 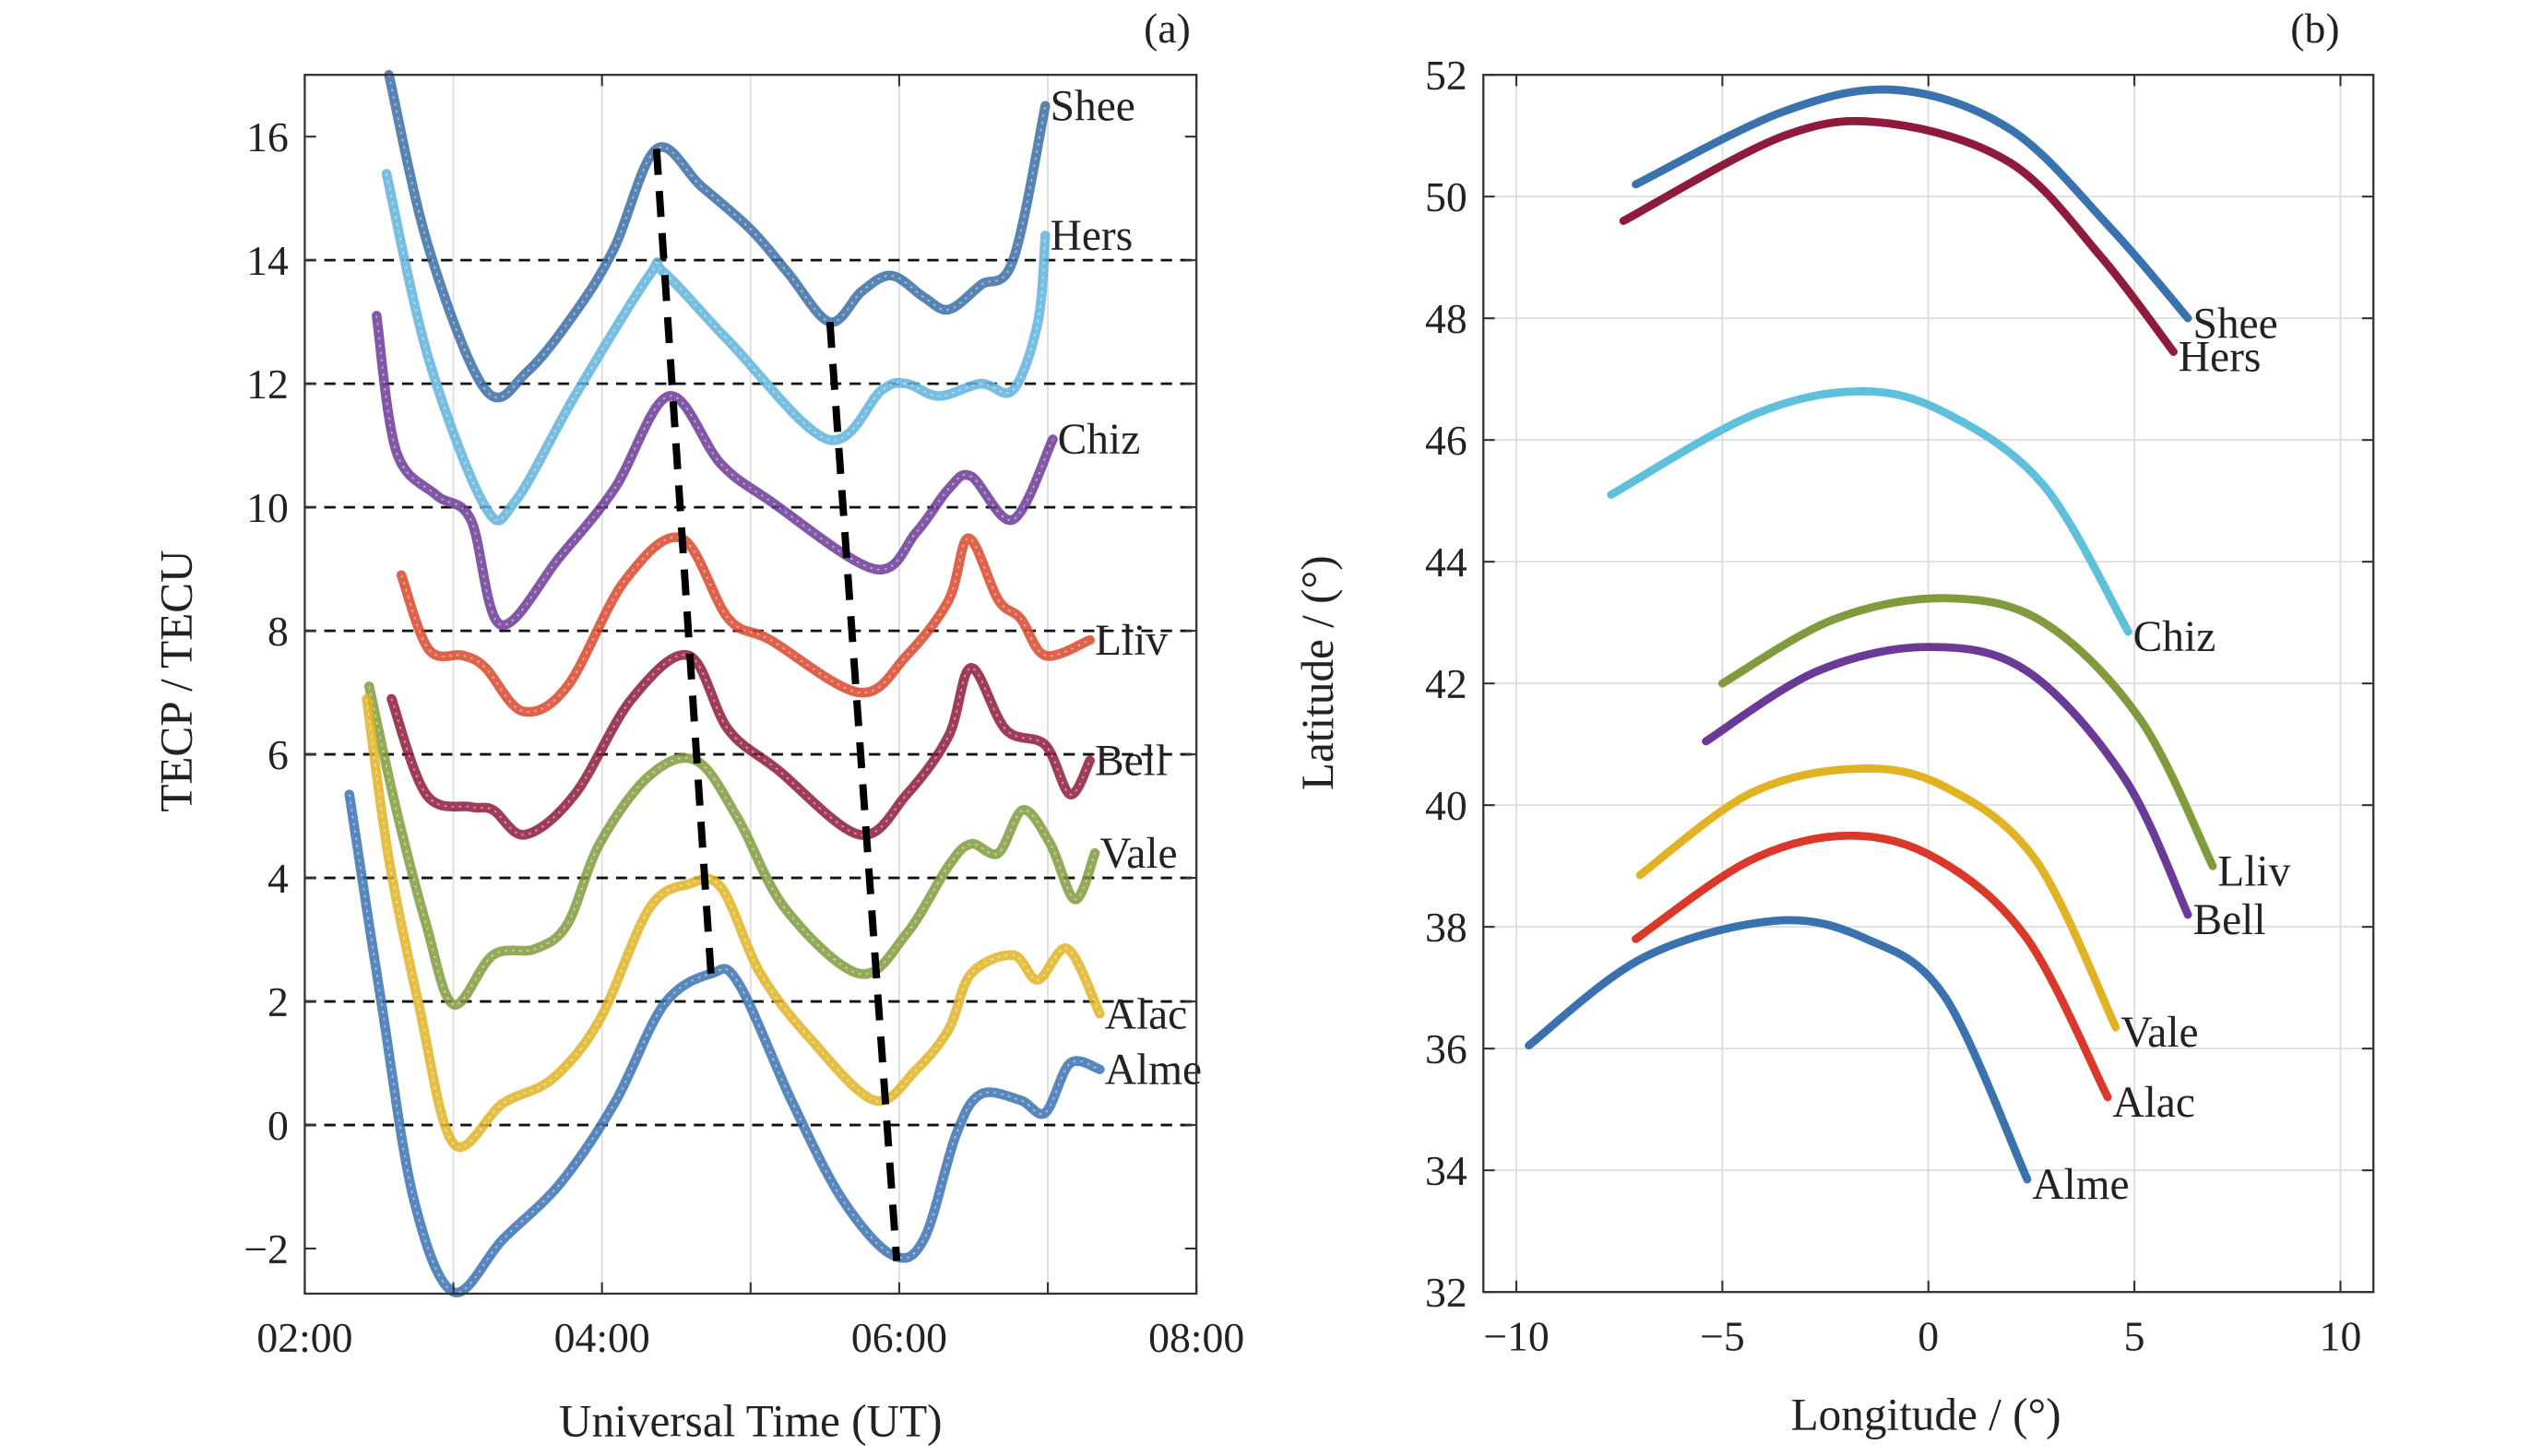 What do you see at coordinates (175, 680) in the screenshot?
I see `panel-a-ylabel: TECP / TECU` at bounding box center [175, 680].